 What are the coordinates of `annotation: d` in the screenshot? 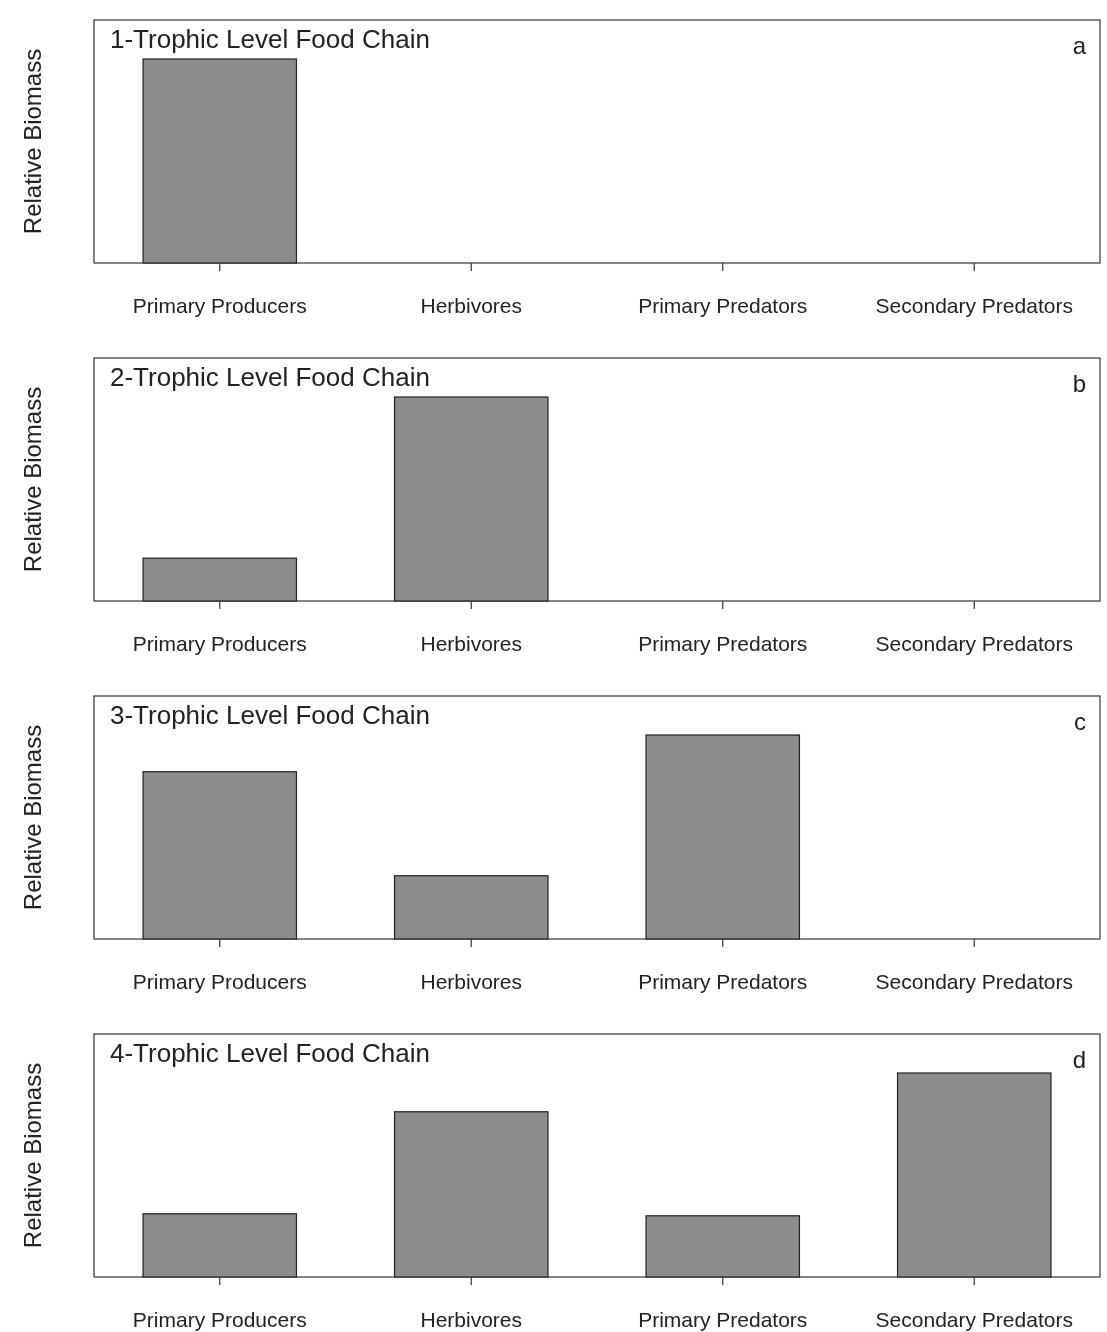 It's located at (1079, 1059).